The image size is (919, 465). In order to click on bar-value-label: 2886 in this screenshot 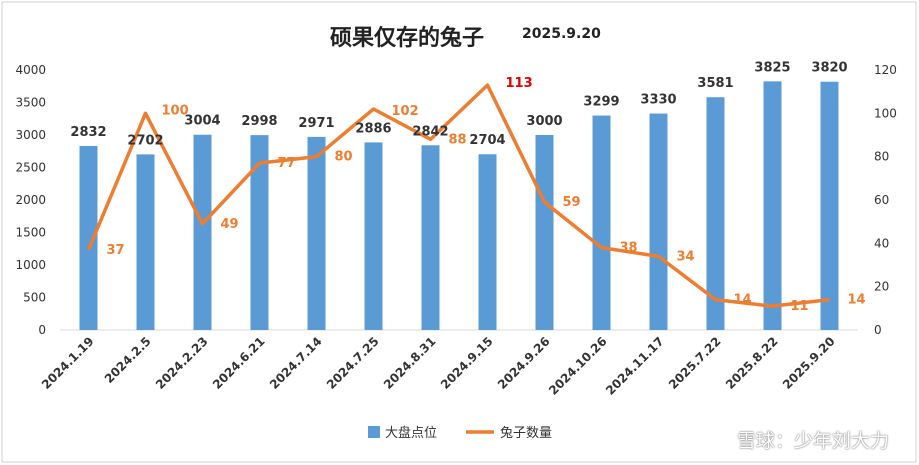, I will do `click(373, 128)`.